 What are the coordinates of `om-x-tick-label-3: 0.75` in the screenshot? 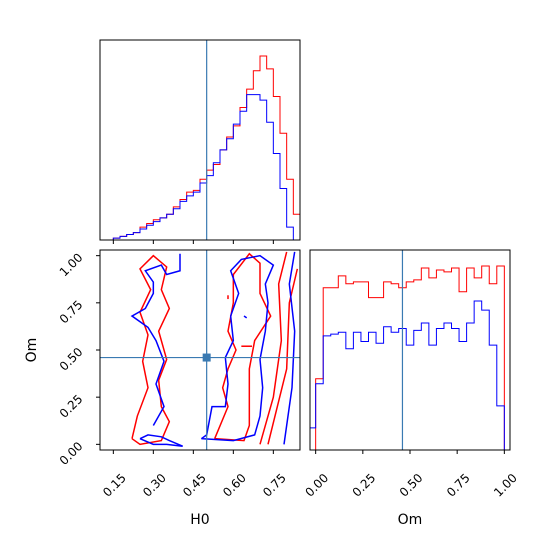 It's located at (458, 485).